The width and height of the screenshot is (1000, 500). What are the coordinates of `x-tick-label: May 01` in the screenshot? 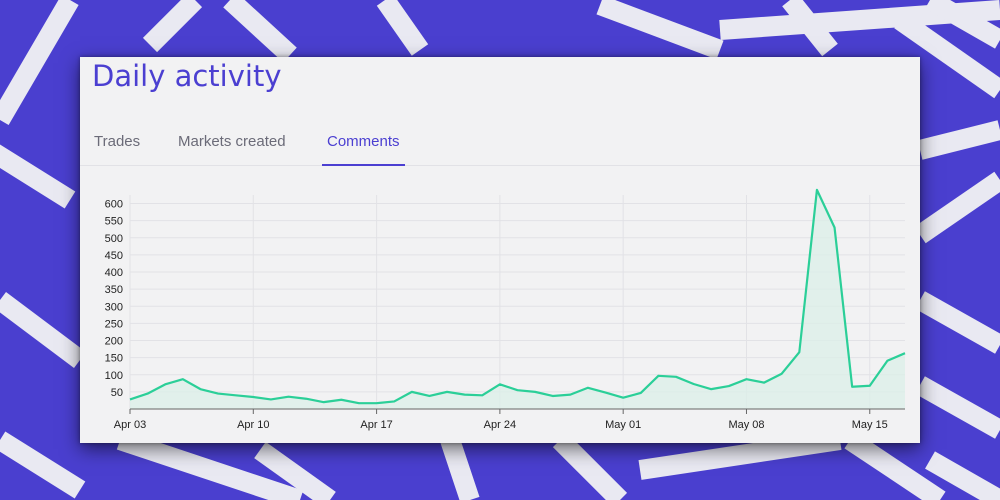 It's located at (623, 425).